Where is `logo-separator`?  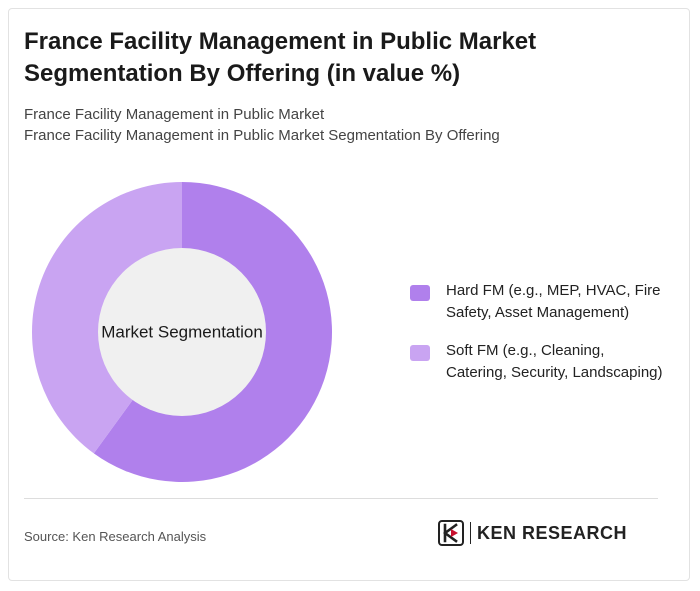 logo-separator is located at coordinates (470, 533).